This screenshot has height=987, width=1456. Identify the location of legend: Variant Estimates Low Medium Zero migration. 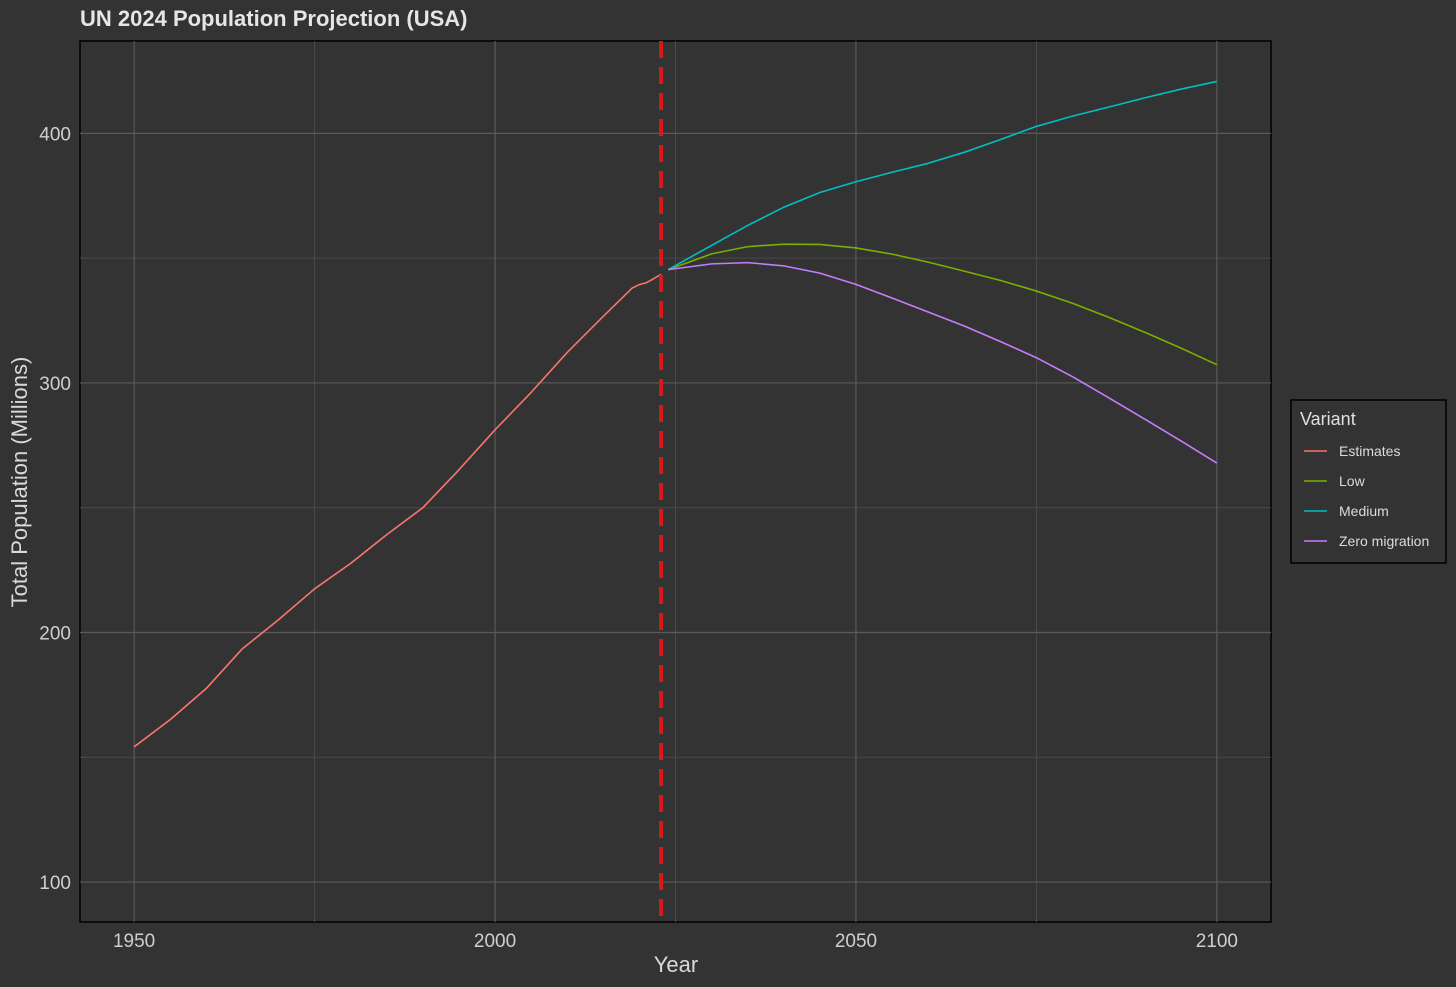
(1368, 481).